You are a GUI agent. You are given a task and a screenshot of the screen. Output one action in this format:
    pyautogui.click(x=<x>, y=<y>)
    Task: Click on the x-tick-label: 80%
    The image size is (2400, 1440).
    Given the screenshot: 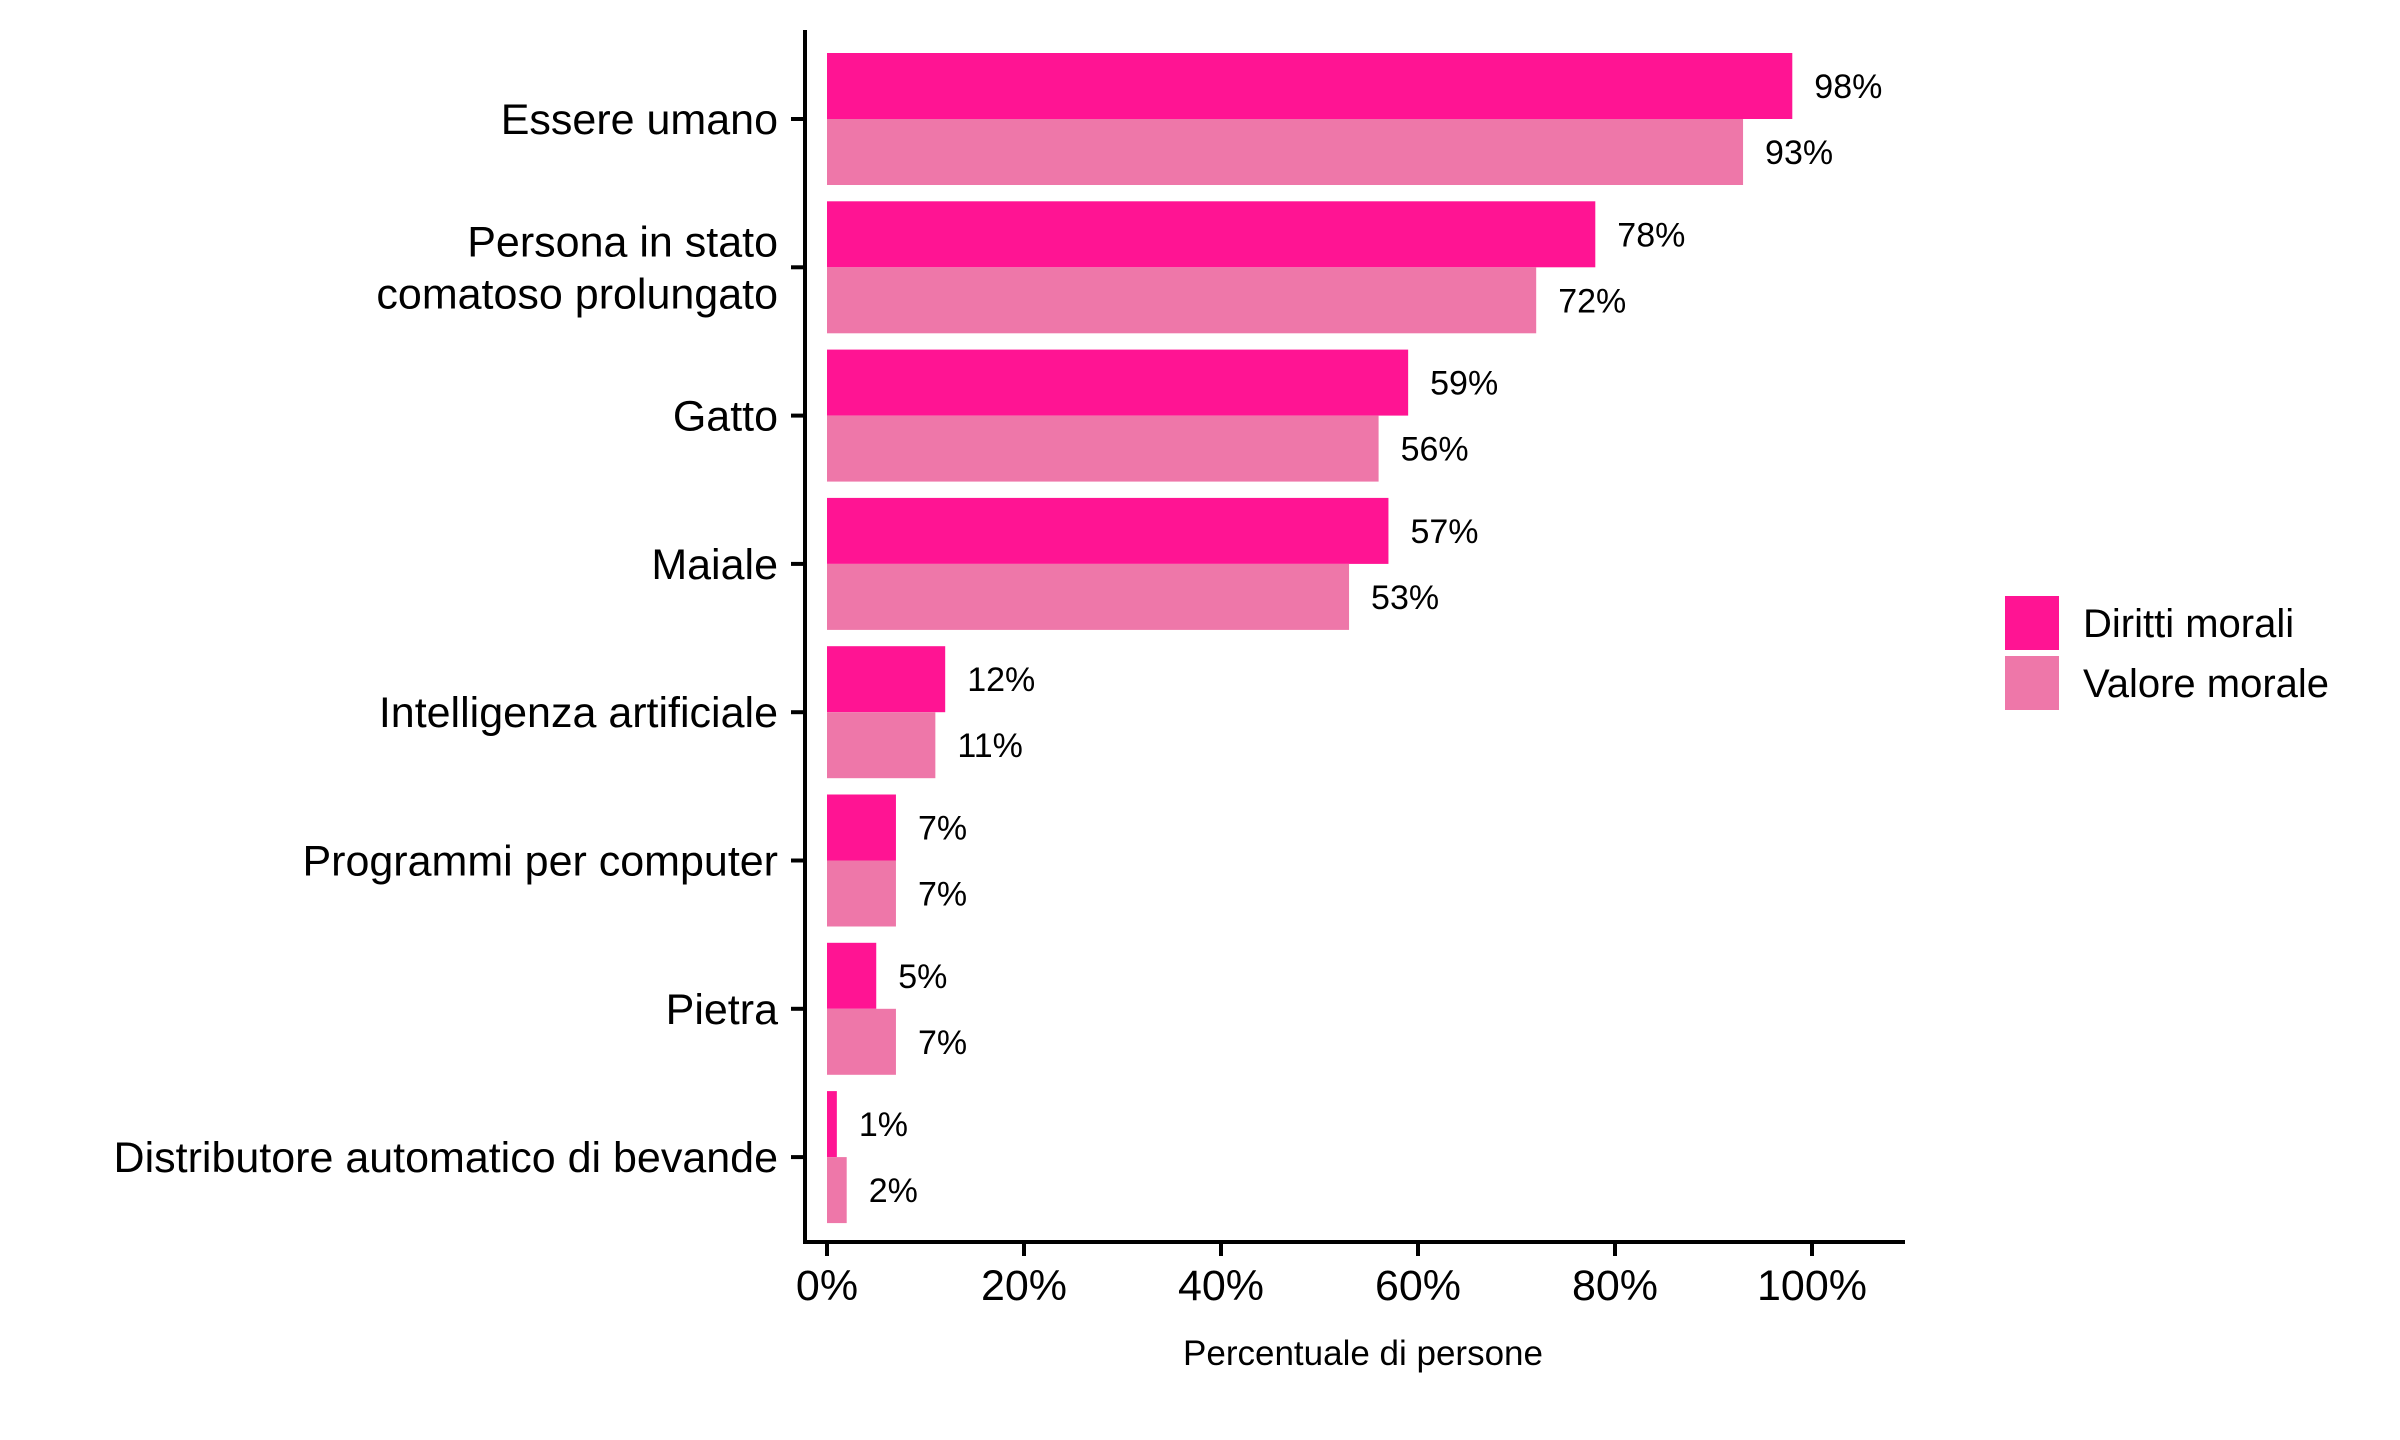 What is the action you would take?
    pyautogui.click(x=1615, y=1286)
    